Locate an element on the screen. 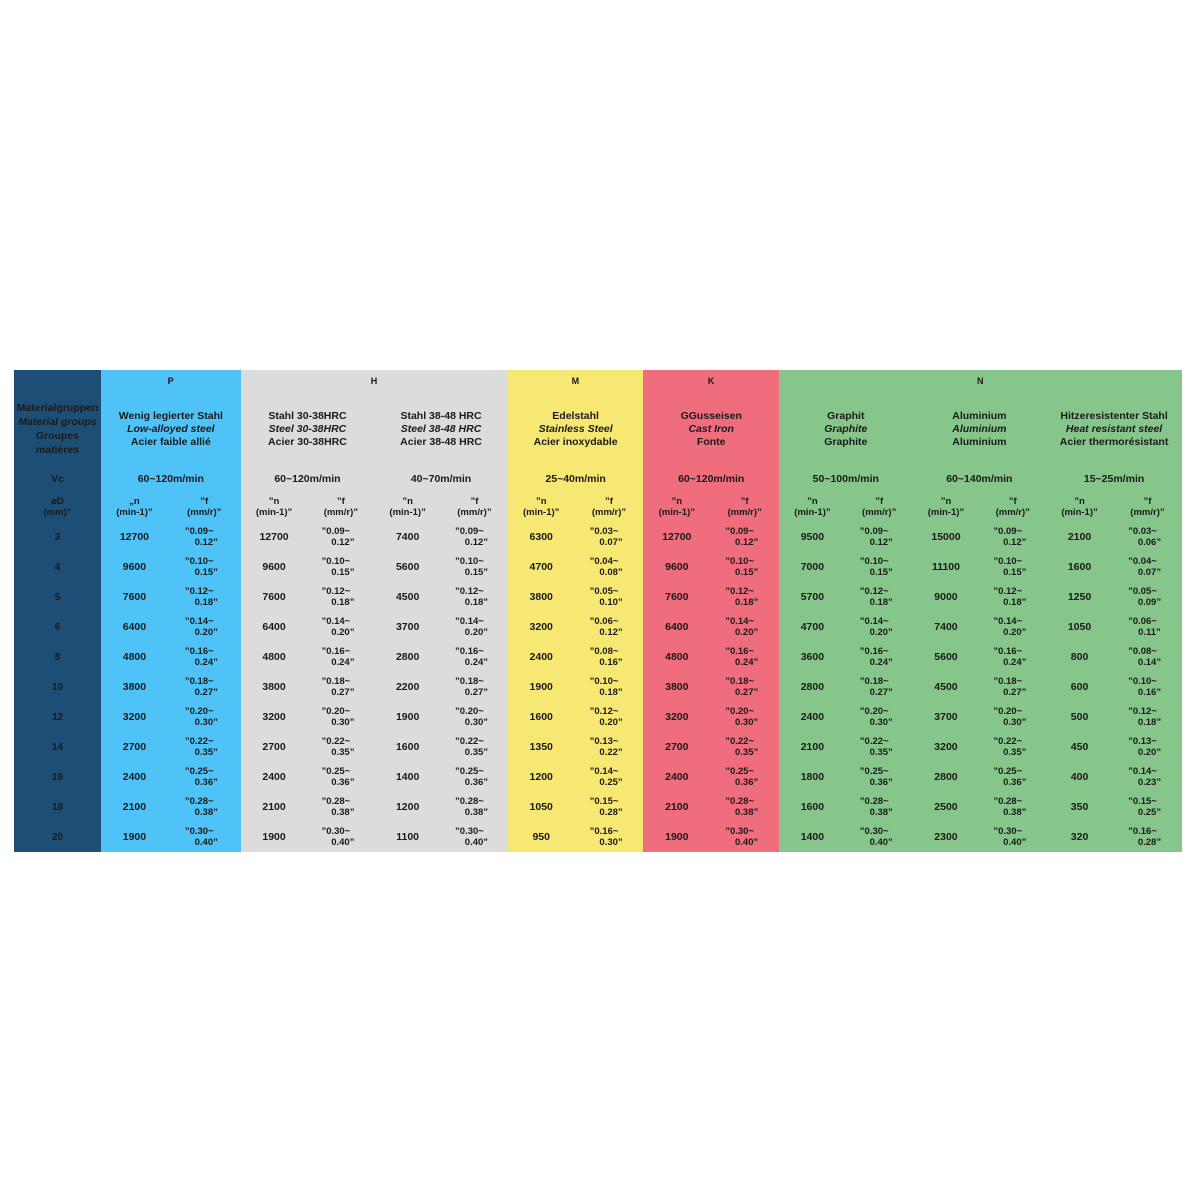 The width and height of the screenshot is (1200, 1200). material-graphite: Graphit Graphite Graphite is located at coordinates (846, 429).